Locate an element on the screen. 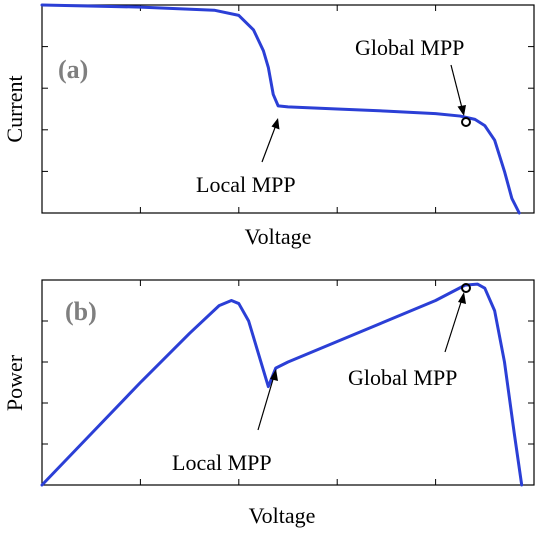  pv-global-mpp-arrowhead is located at coordinates (462, 298).